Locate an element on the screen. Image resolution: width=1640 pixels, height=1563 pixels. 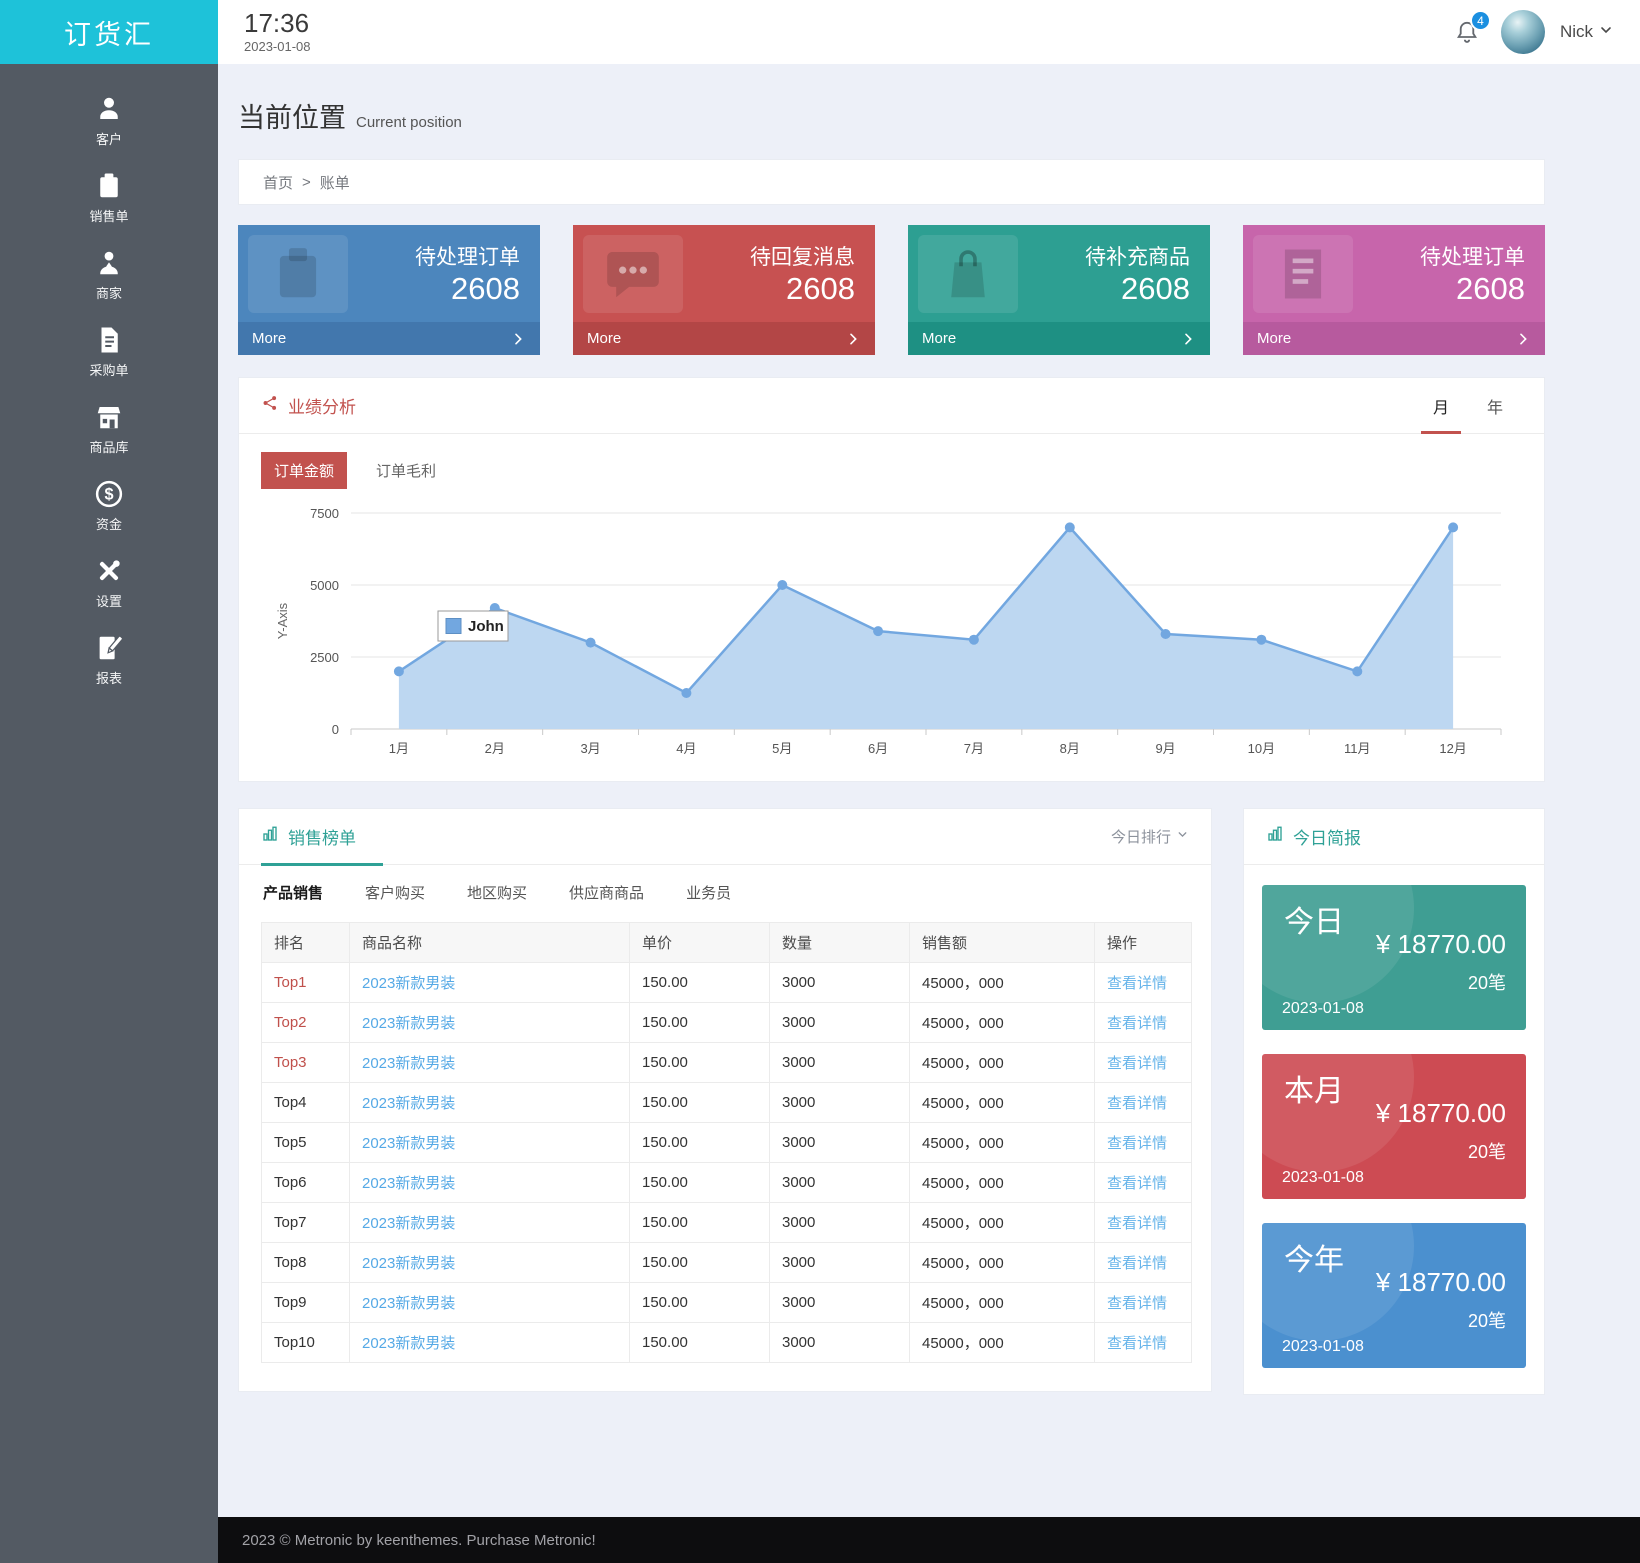
period-tab-年: 年 is located at coordinates (1494, 408).